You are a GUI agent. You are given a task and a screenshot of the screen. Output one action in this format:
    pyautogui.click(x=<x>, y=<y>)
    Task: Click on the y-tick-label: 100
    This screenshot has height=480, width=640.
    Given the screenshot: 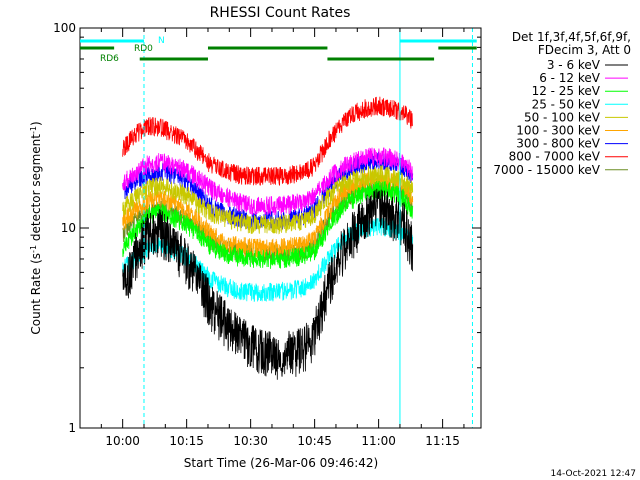 What is the action you would take?
    pyautogui.click(x=64, y=28)
    